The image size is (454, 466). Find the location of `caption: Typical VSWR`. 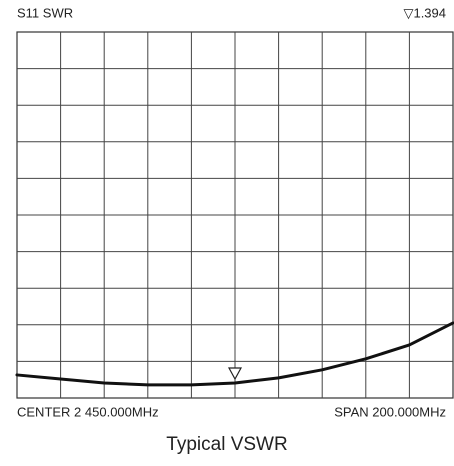

caption: Typical VSWR is located at coordinates (226, 444).